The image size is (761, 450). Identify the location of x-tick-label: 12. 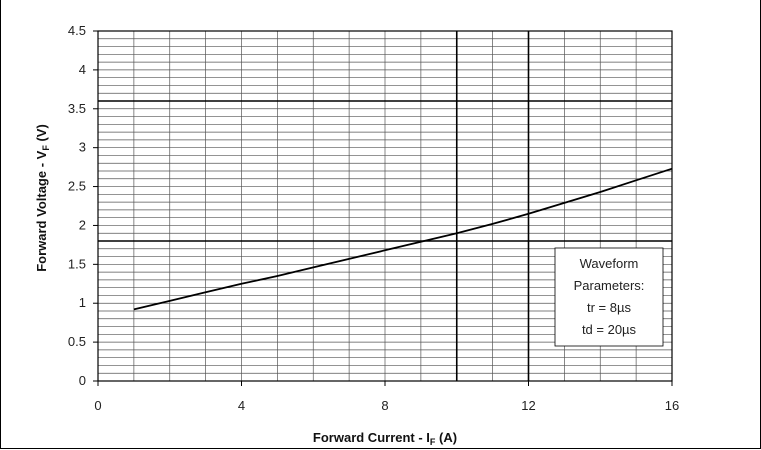
(528, 405).